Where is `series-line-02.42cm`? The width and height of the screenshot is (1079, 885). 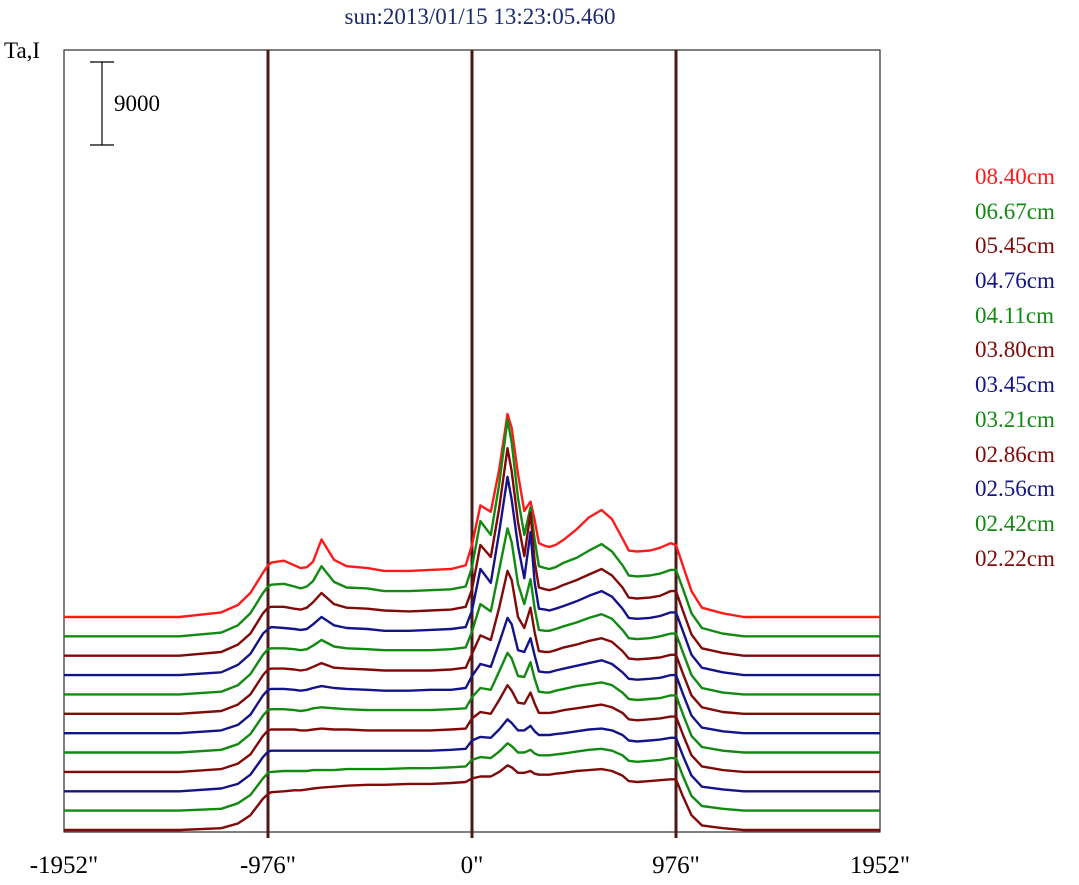
series-line-02.42cm is located at coordinates (472, 777).